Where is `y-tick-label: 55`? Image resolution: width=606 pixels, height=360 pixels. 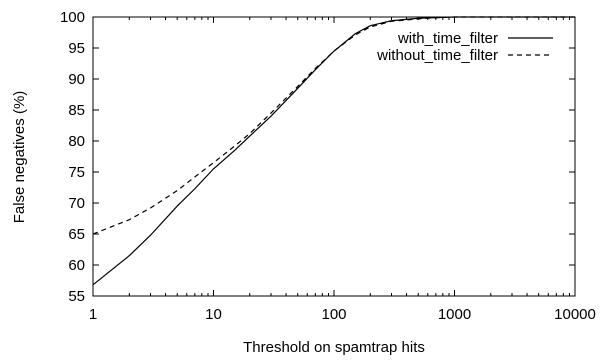 y-tick-label: 55 is located at coordinates (76, 296).